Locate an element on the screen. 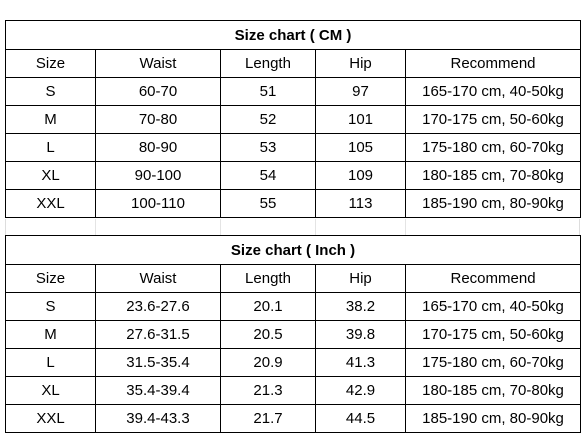 Image resolution: width=581 pixels, height=435 pixels. cell: 51 is located at coordinates (268, 91).